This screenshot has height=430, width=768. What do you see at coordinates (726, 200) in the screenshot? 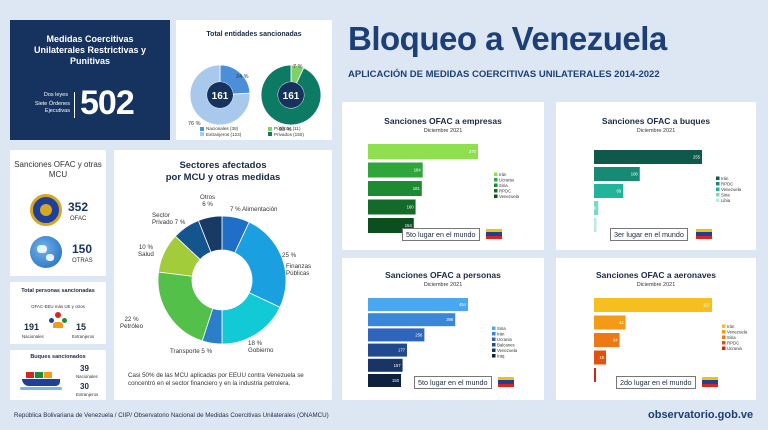
I see `legend-label: Libia` at bounding box center [726, 200].